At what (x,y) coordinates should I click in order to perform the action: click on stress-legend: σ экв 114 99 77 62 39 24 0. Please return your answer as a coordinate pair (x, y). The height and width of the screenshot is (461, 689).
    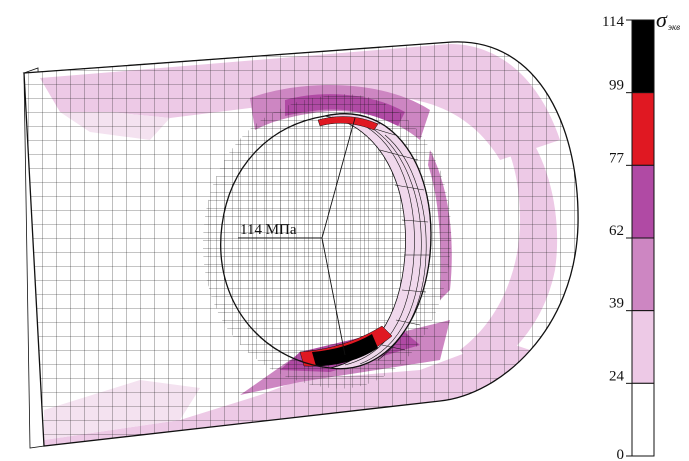
    Looking at the image, I should click on (641, 234).